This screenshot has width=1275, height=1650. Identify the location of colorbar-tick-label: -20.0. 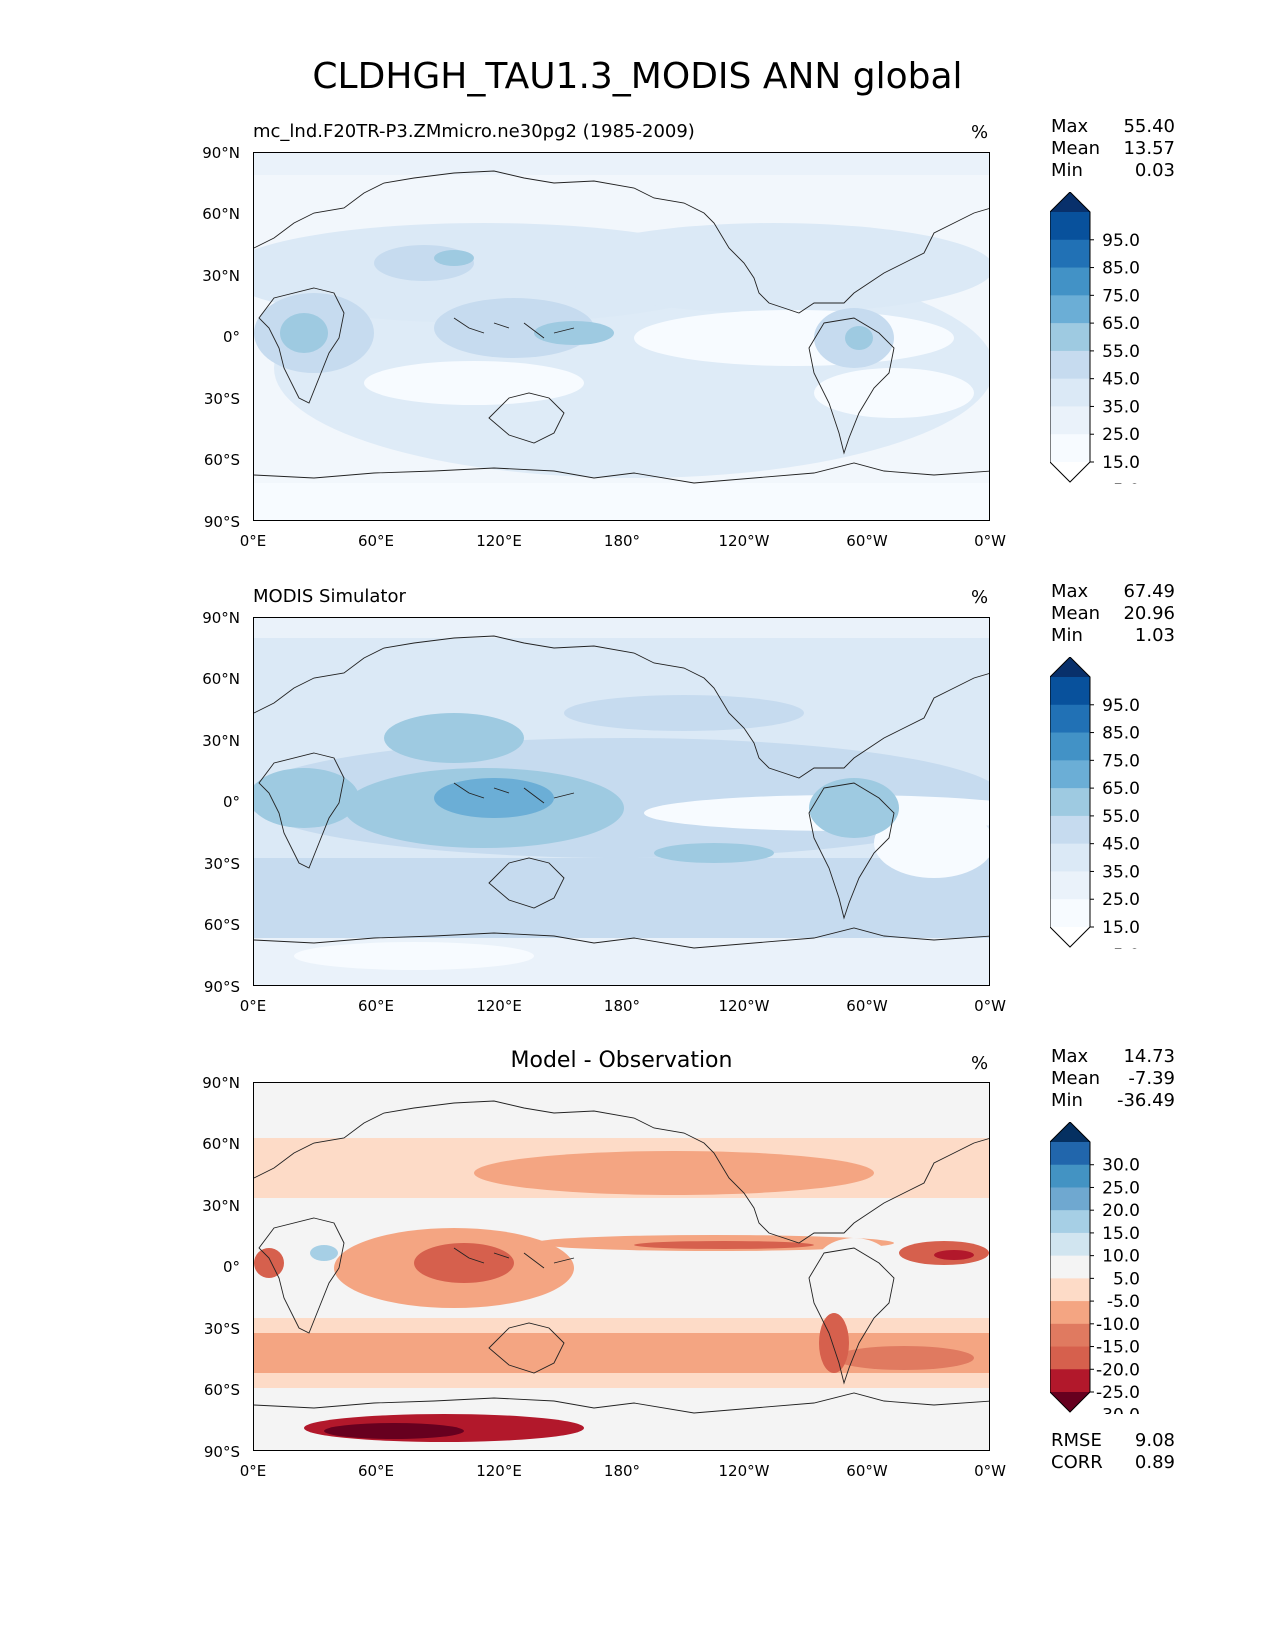
(1118, 1370).